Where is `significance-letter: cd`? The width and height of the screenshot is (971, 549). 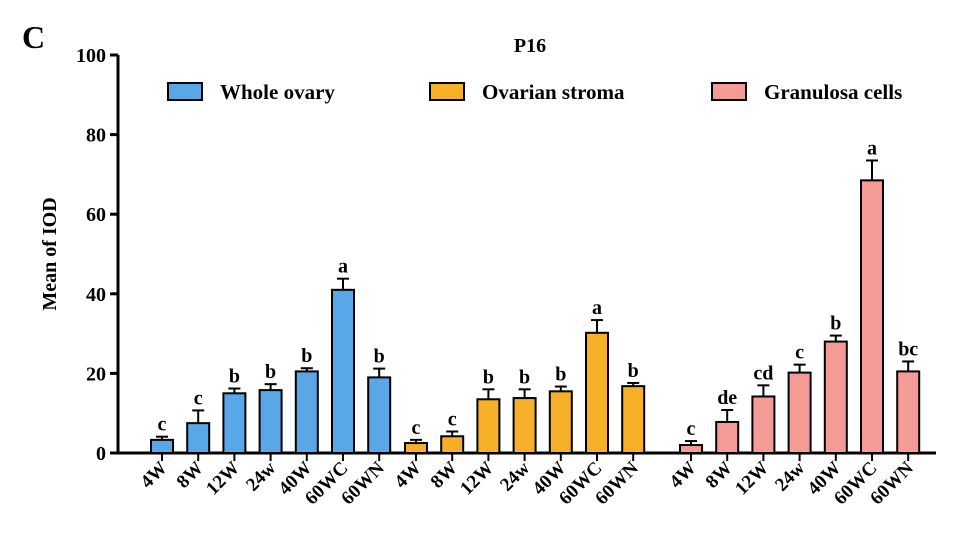 significance-letter: cd is located at coordinates (763, 373).